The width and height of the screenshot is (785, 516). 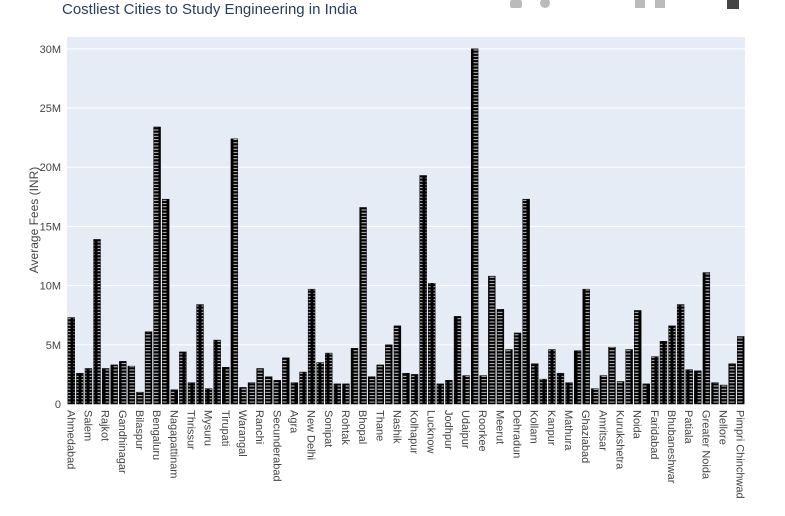 I want to click on x-tick-label: Mysuru, so click(x=208, y=428).